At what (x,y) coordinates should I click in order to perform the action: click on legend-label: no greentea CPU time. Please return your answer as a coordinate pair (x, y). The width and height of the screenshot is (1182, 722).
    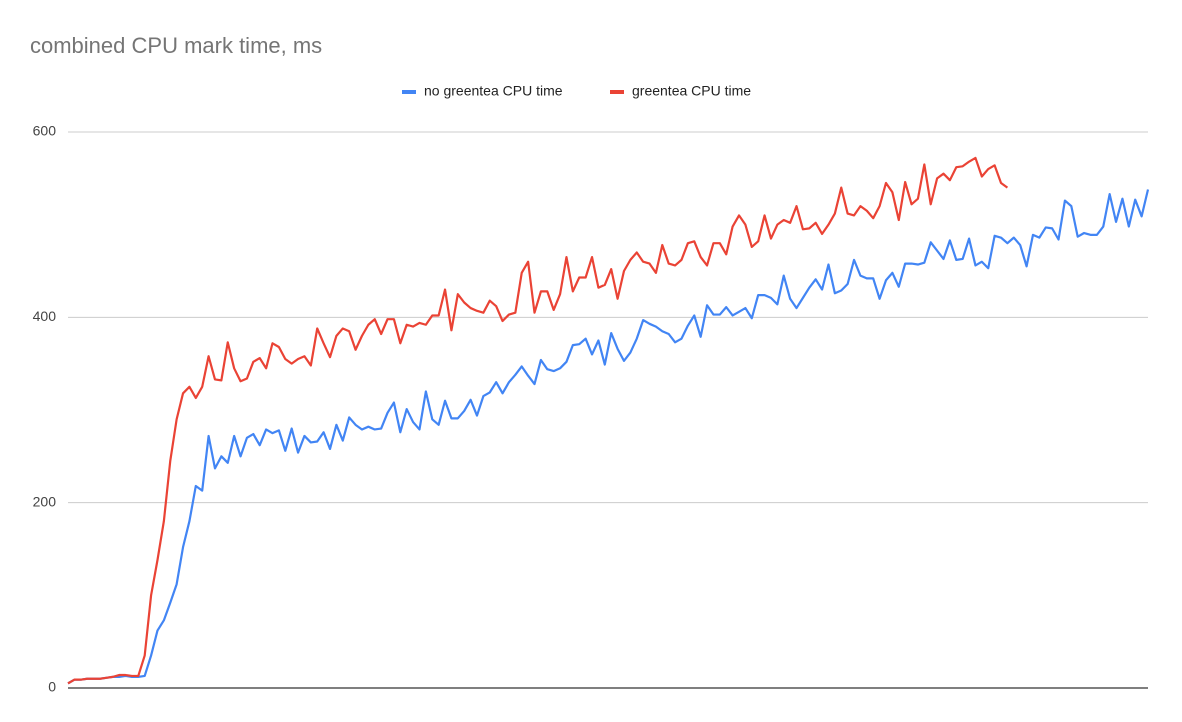
    Looking at the image, I should click on (493, 91).